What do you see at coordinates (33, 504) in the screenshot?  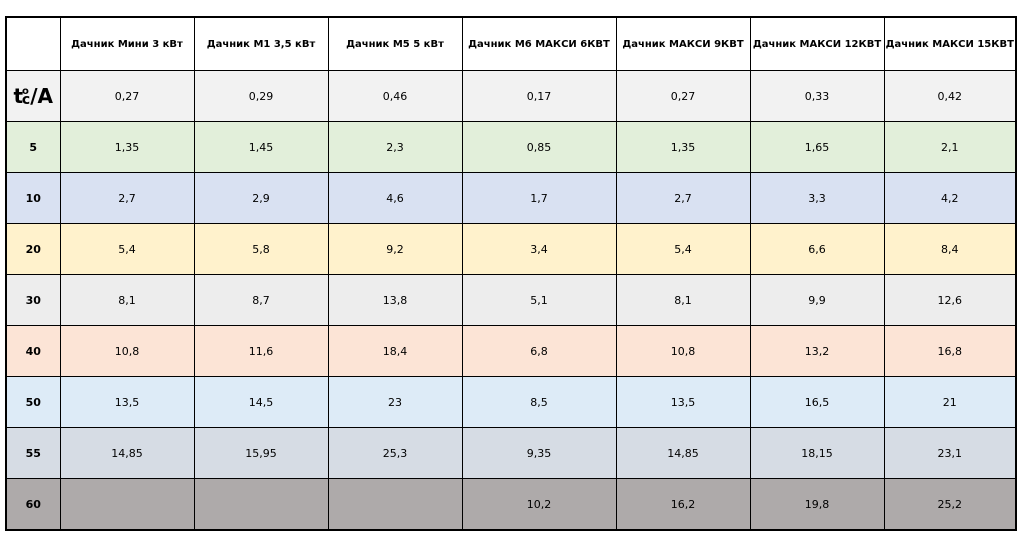 I see `row-label-cell: 60` at bounding box center [33, 504].